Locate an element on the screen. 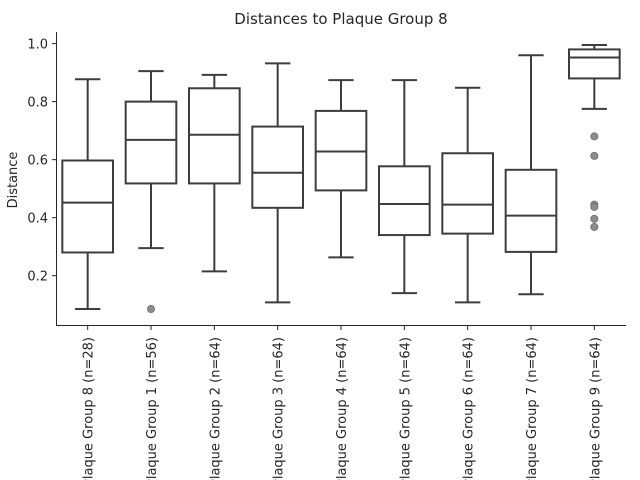 Image resolution: width=640 pixels, height=480 pixels. y-tick-label: 0.2 is located at coordinates (37, 277).